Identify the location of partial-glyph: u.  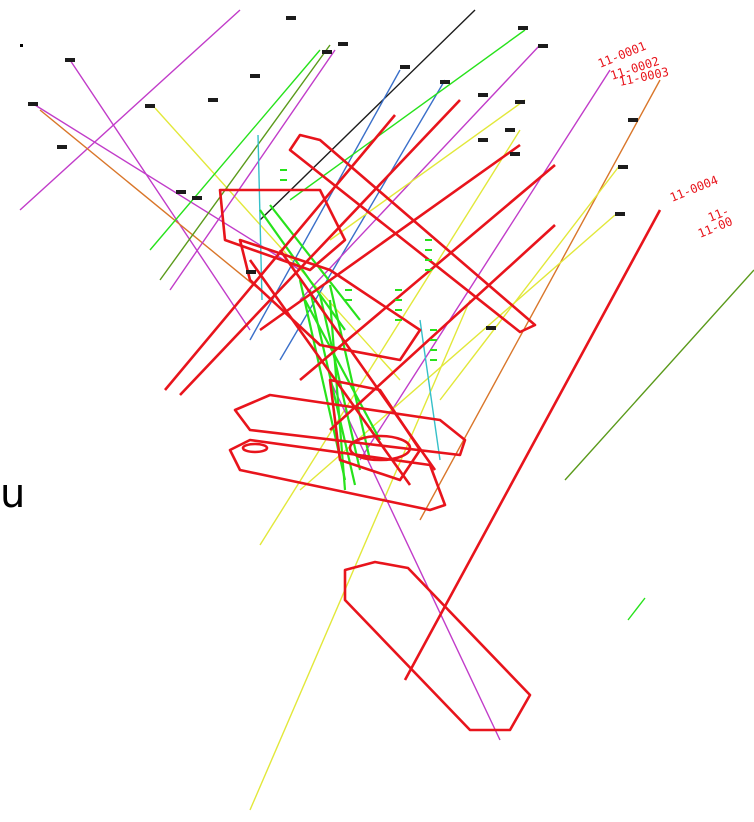
(13, 494).